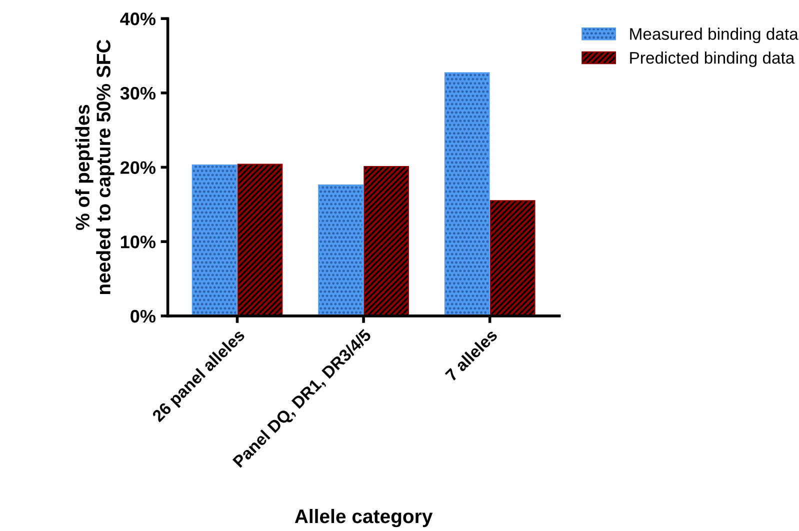 This screenshot has width=799, height=531. Describe the element at coordinates (363, 518) in the screenshot. I see `x-axis-title: Allele category` at that location.